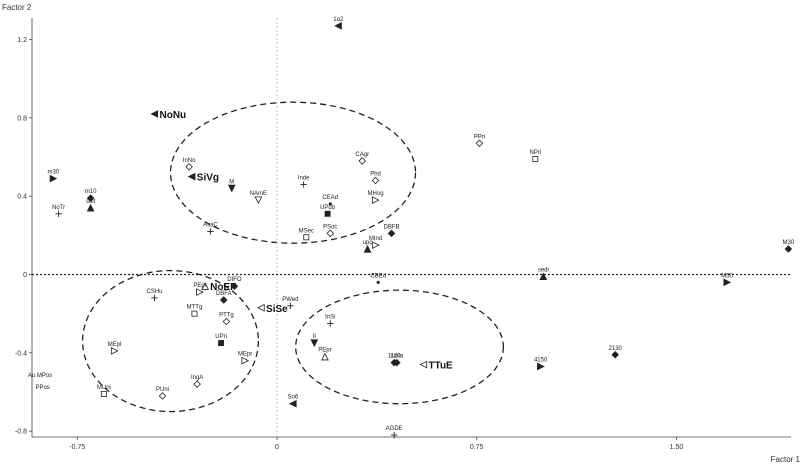 This screenshot has height=469, width=806. I want to click on data-point: m30, so click(53, 176).